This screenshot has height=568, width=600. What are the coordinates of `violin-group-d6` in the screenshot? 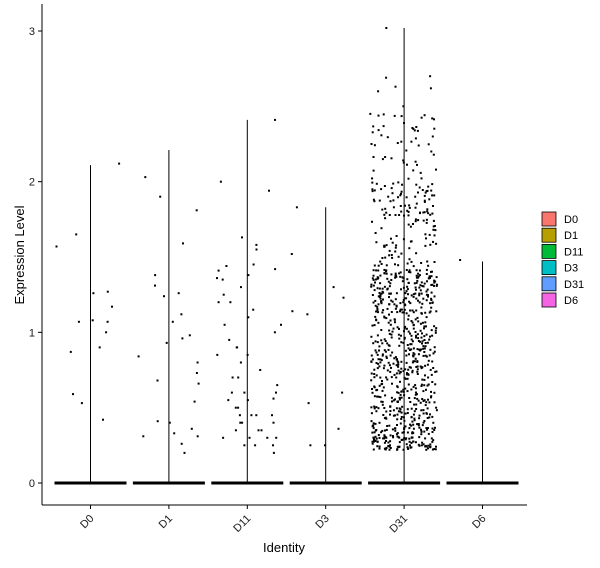 It's located at (482, 372).